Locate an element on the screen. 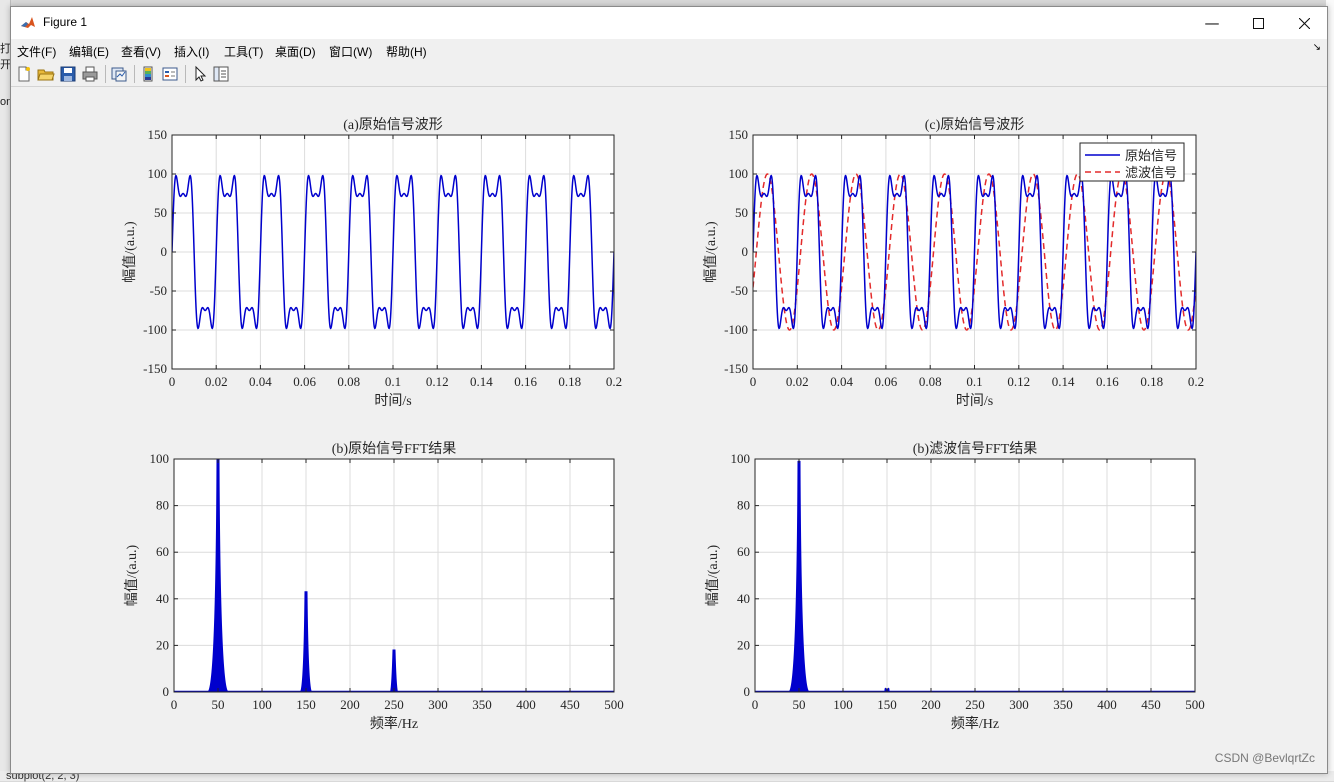  dock-arrow-icon: ↘ is located at coordinates (1316, 47).